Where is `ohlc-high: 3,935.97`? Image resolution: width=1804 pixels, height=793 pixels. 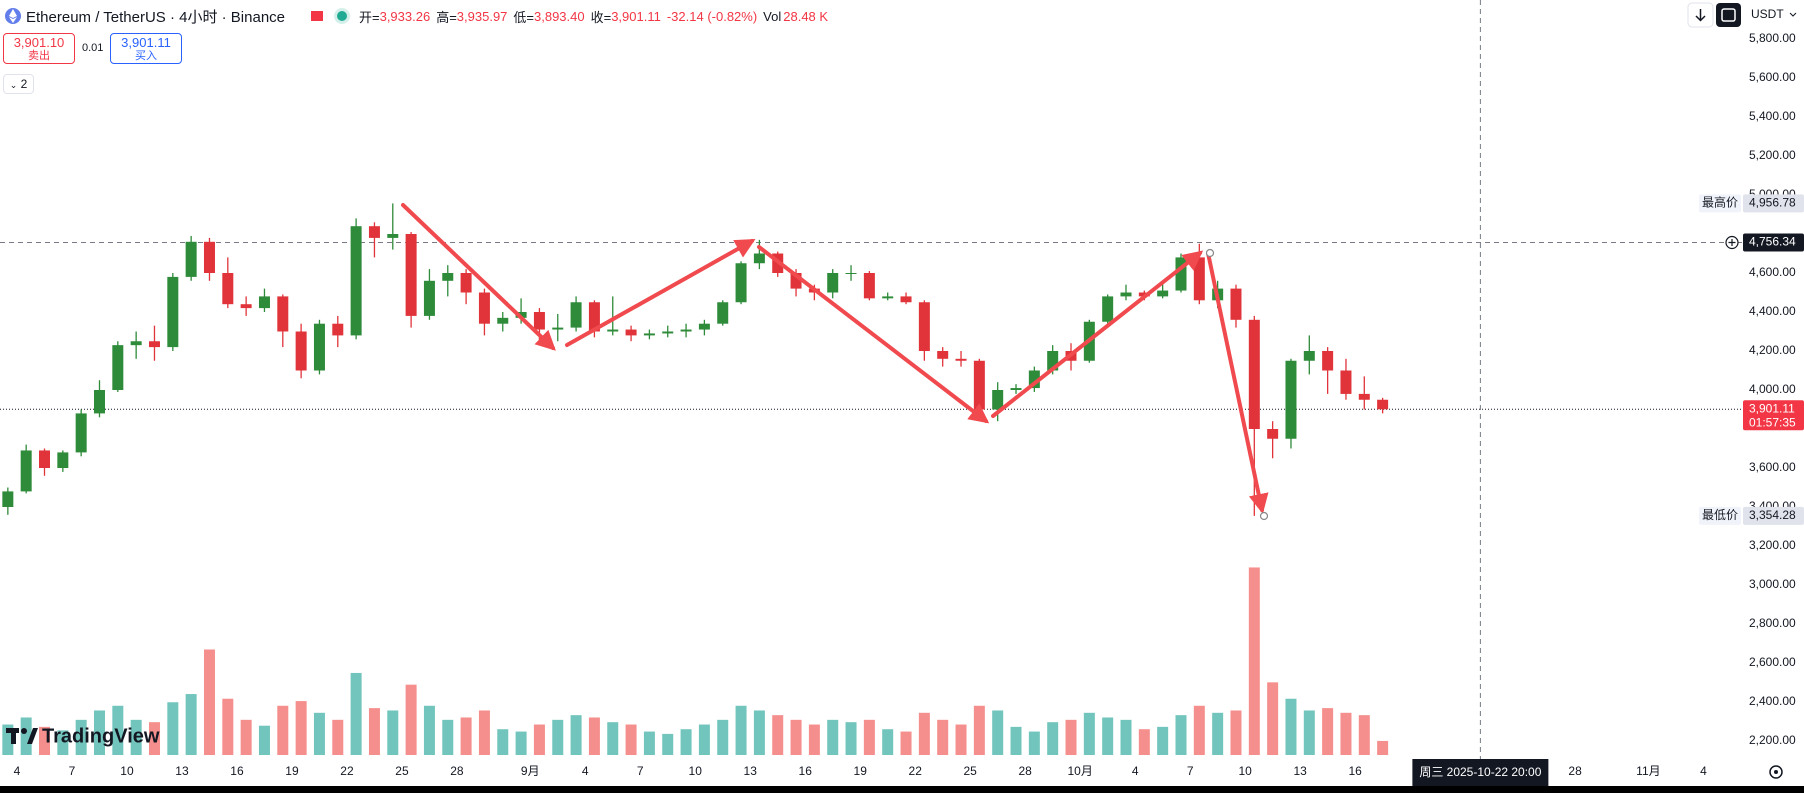 ohlc-high: 3,935.97 is located at coordinates (482, 16).